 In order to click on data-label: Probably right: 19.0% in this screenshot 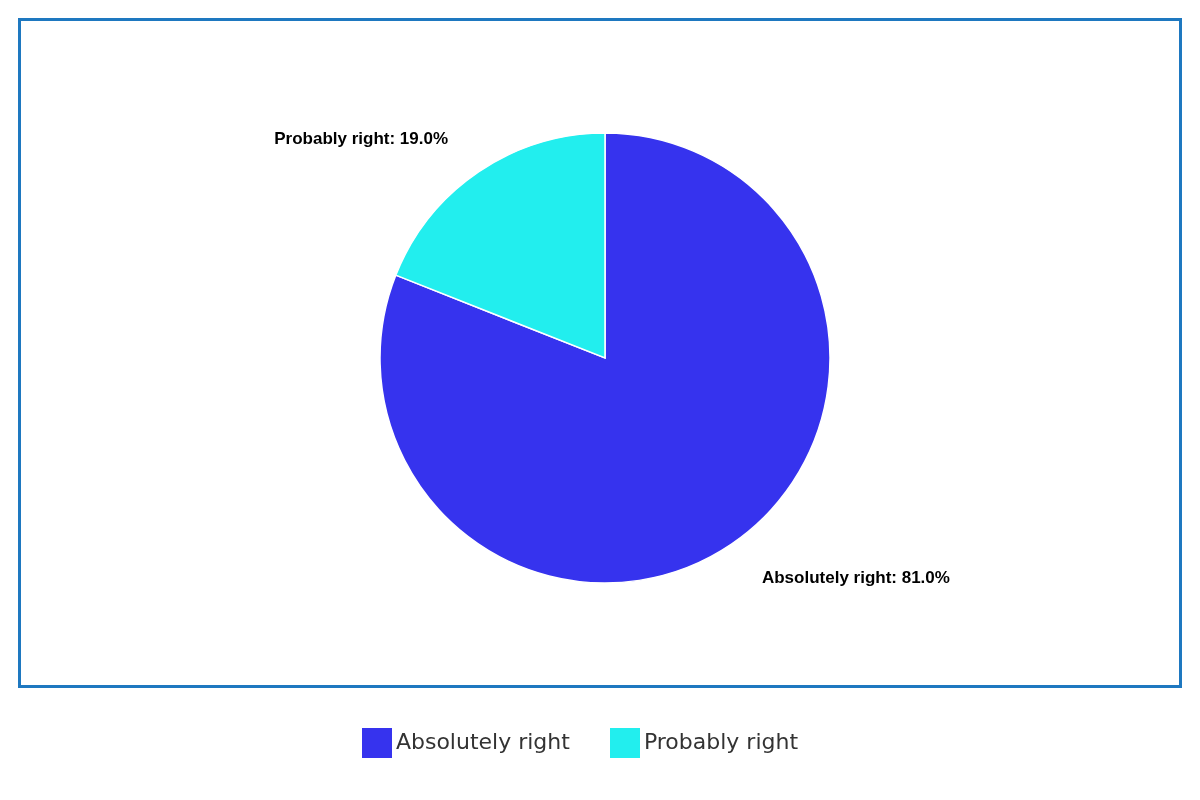, I will do `click(361, 139)`.